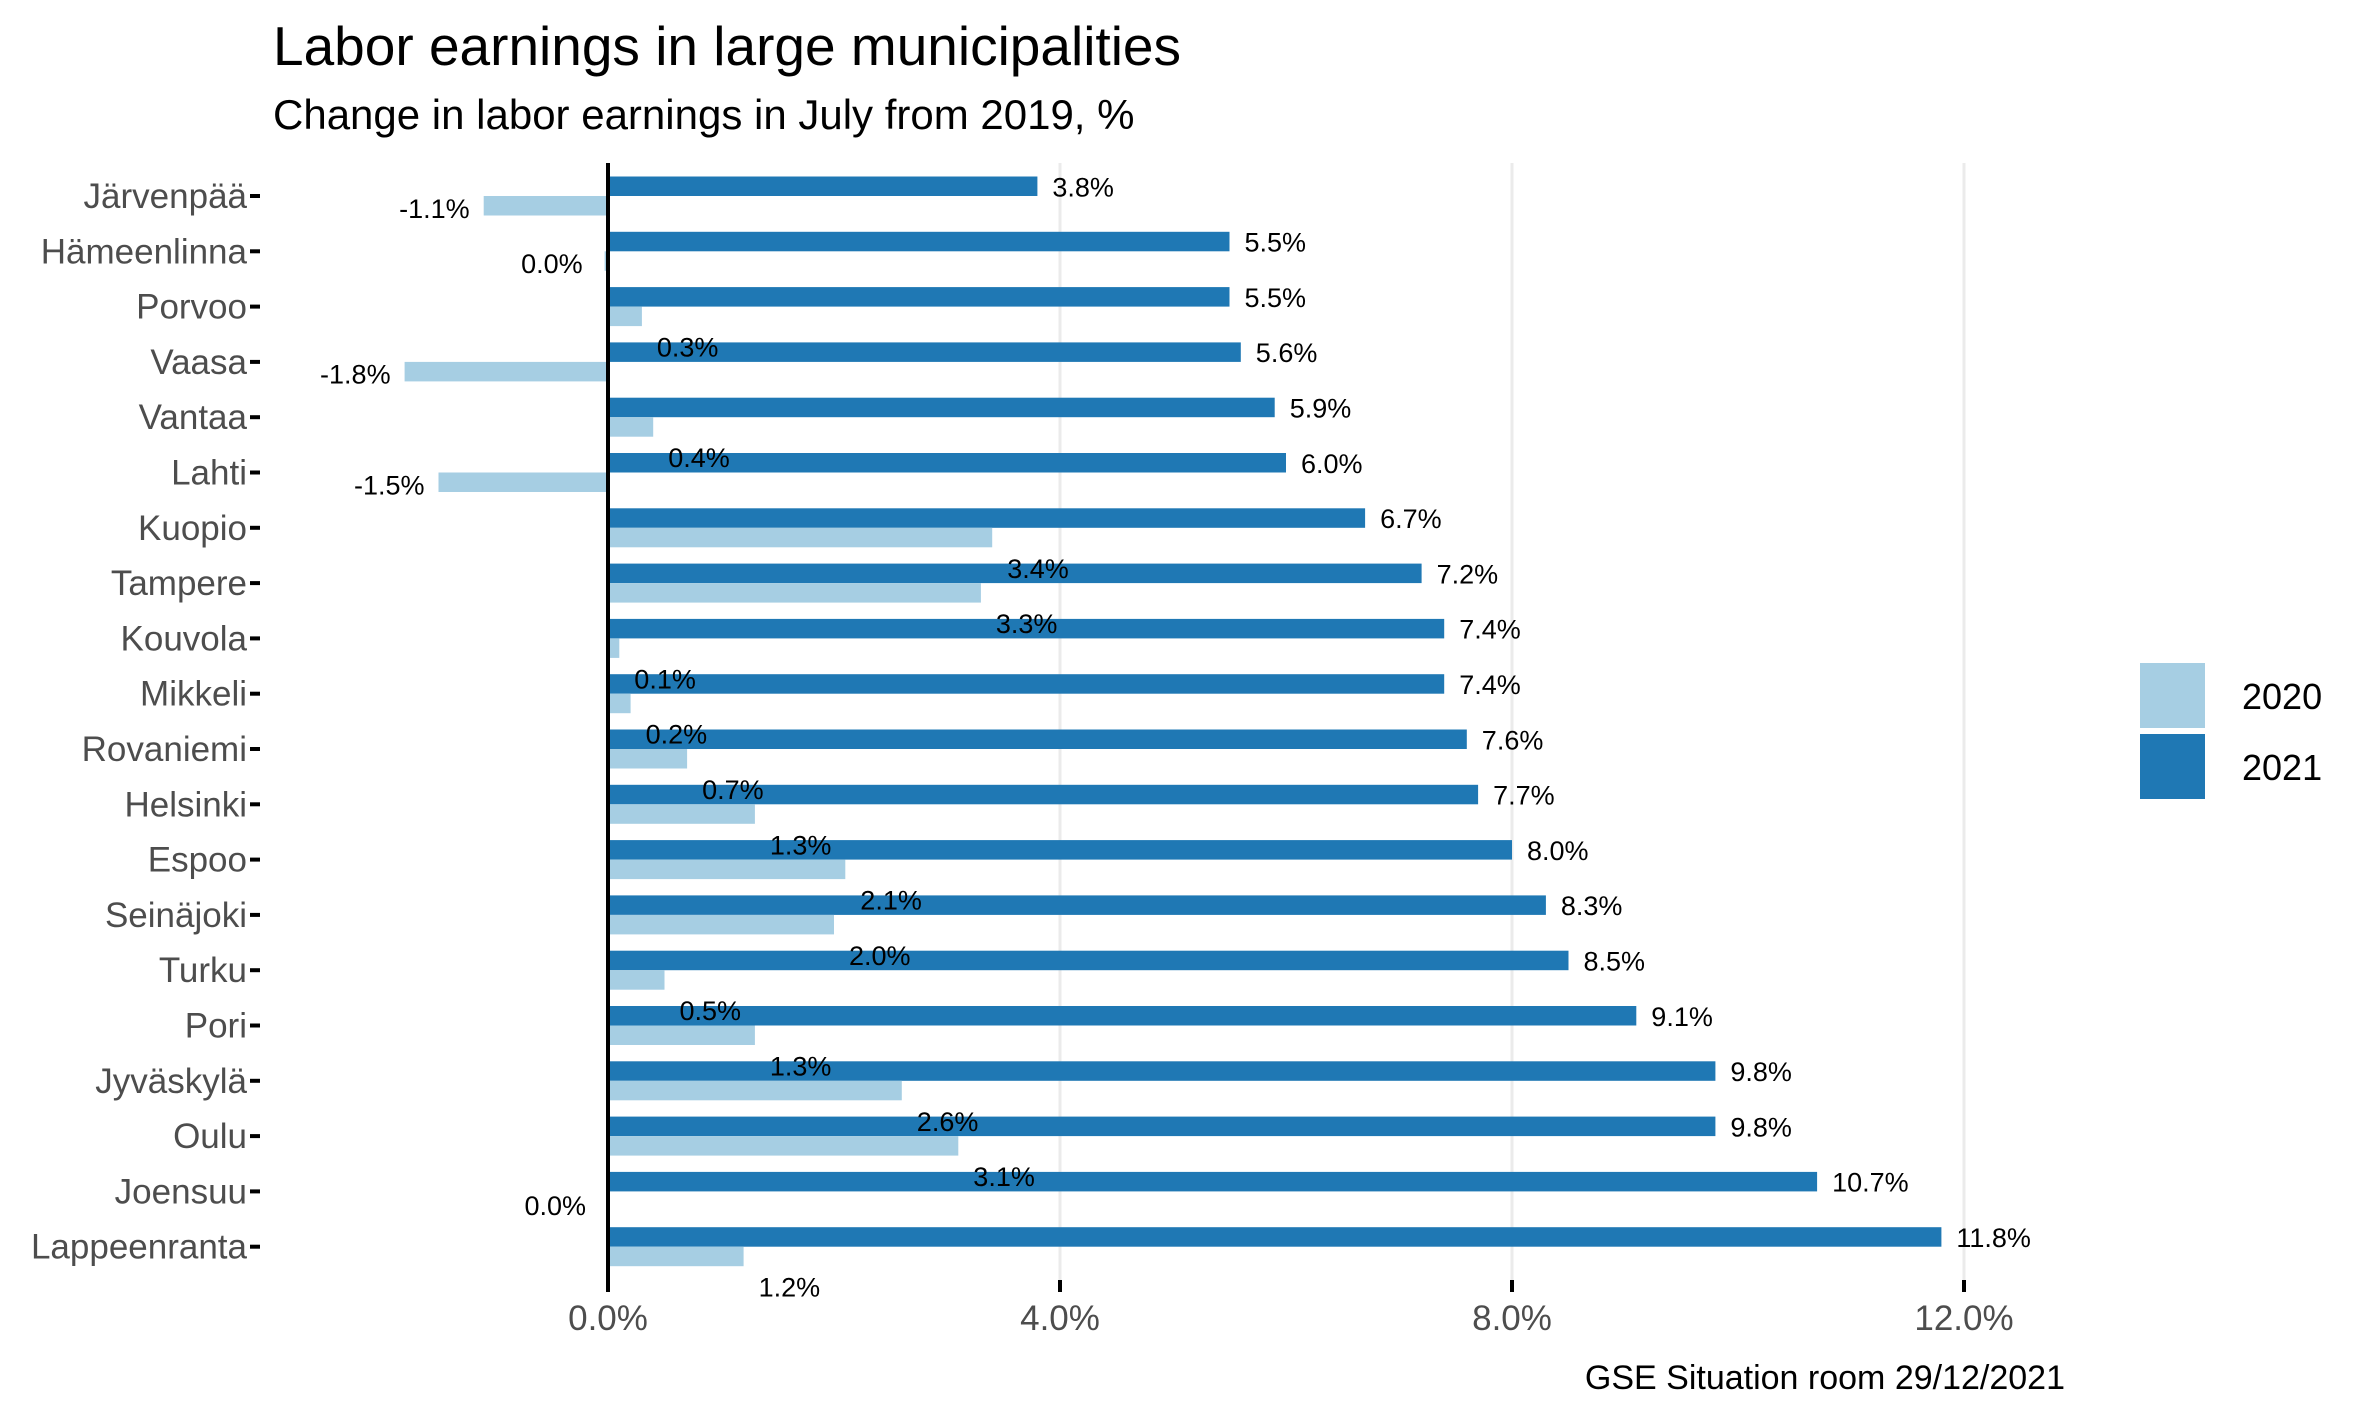 The width and height of the screenshot is (2362, 1417). What do you see at coordinates (677, 735) in the screenshot?
I see `data-label-2020: 0.2%` at bounding box center [677, 735].